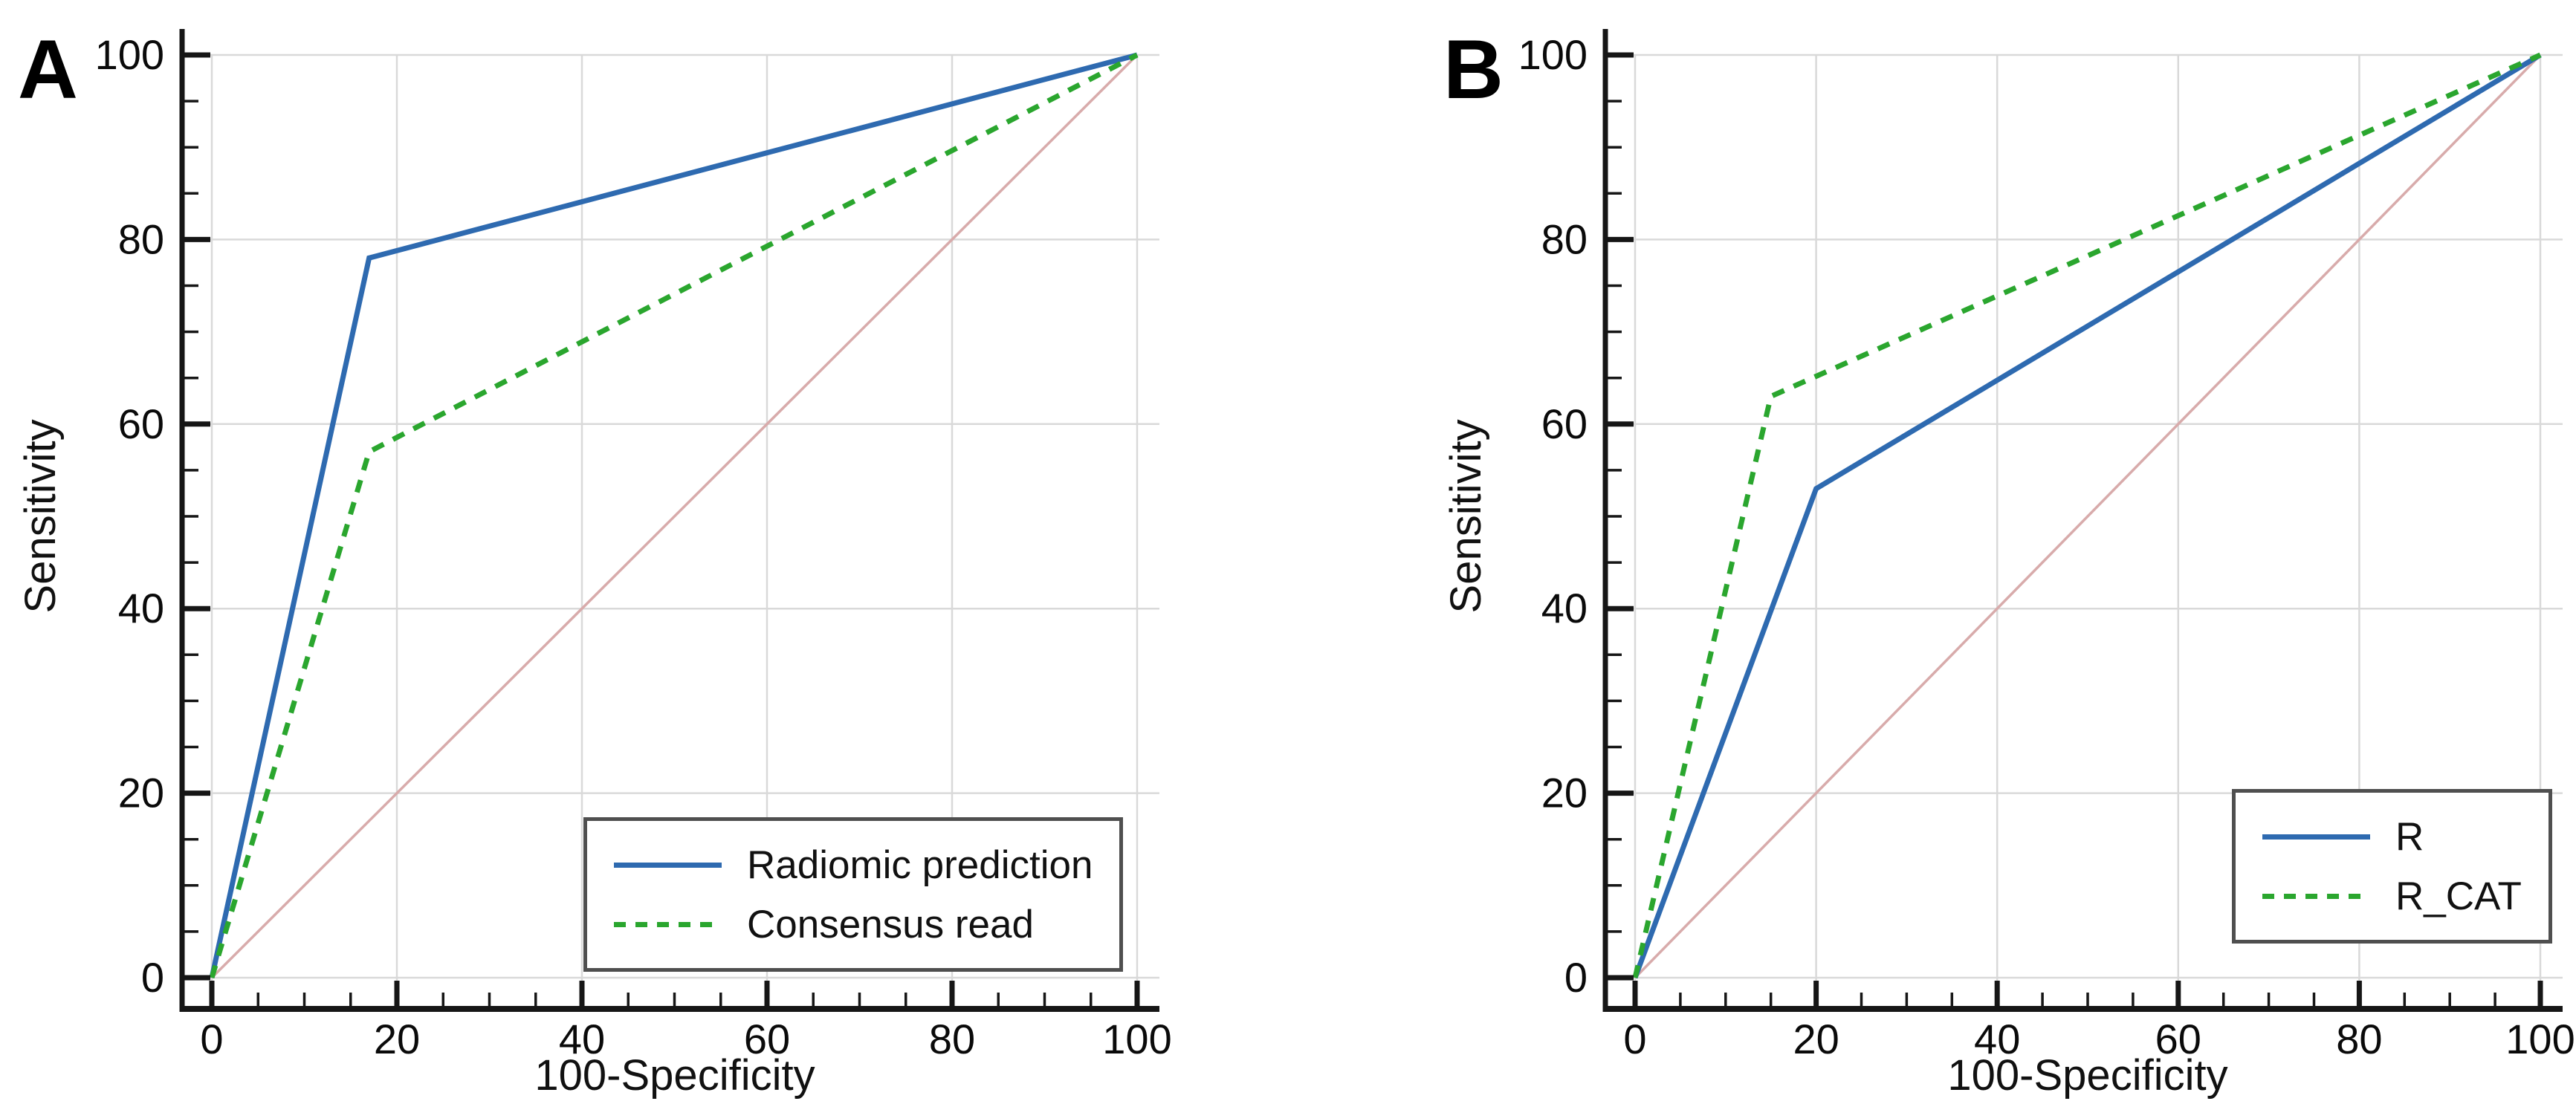 This screenshot has width=2576, height=1104. Describe the element at coordinates (2392, 896) in the screenshot. I see `legend-item-r-cat: R_CAT` at that location.